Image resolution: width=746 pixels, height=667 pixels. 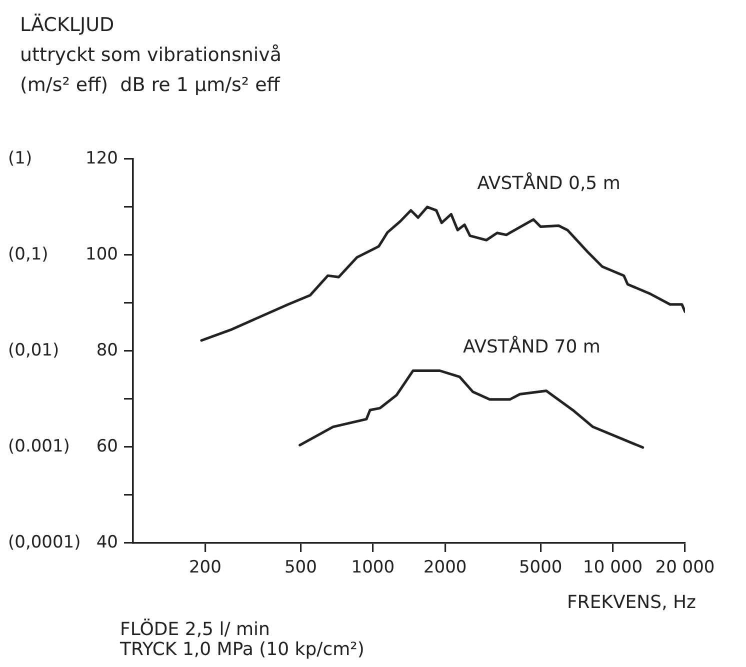 I want to click on text: (1), so click(x=20, y=158).